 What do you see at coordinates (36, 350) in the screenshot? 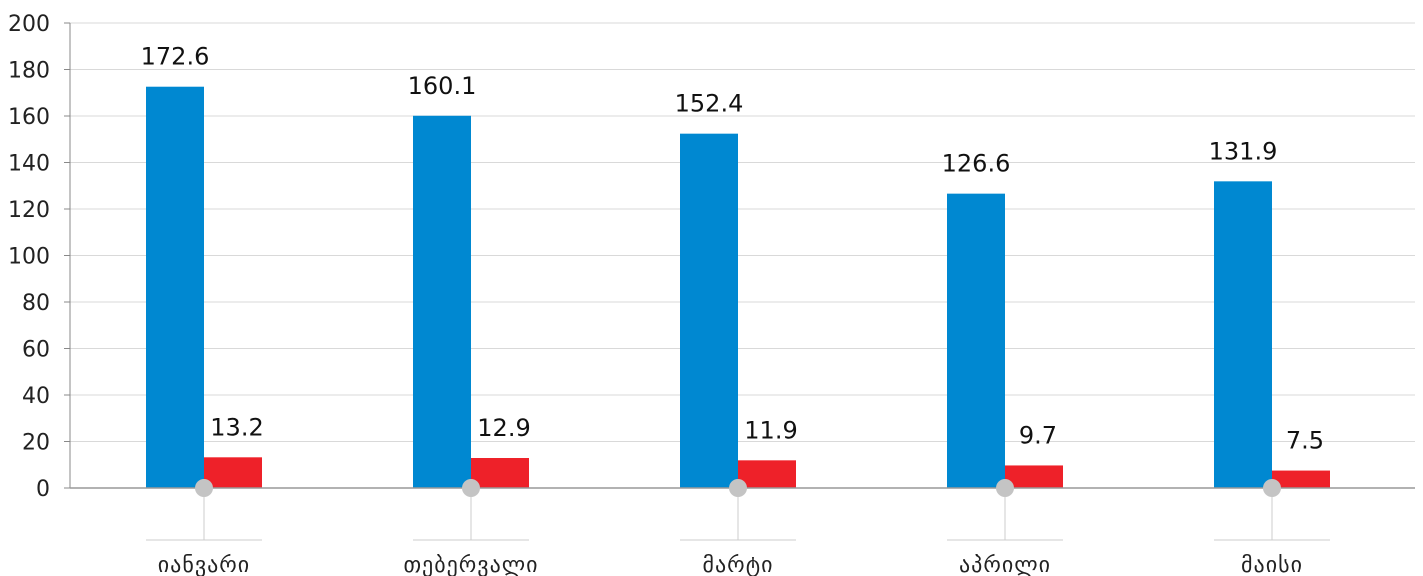
I see `y-tick-label: 60` at bounding box center [36, 350].